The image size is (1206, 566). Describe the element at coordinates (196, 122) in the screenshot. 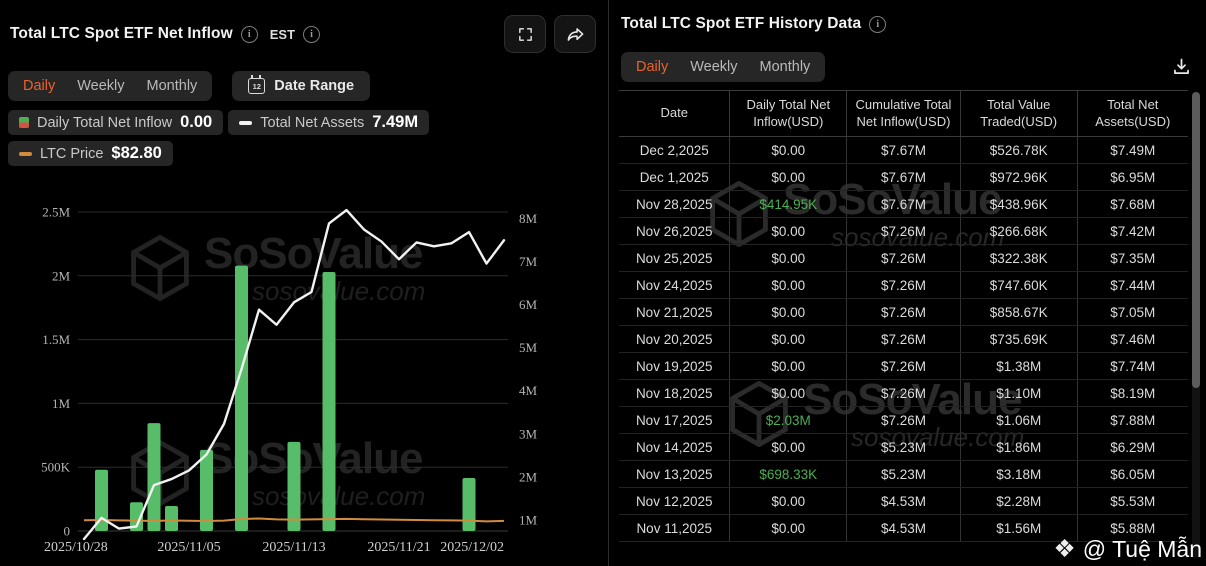

I see `legend-value: 0.00` at that location.